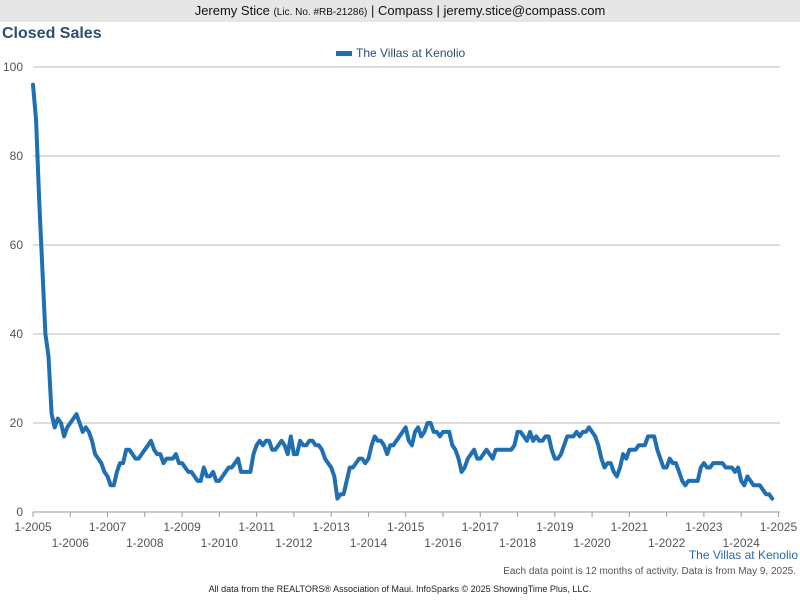  Describe the element at coordinates (17, 423) in the screenshot. I see `y-tick-label: 20` at that location.